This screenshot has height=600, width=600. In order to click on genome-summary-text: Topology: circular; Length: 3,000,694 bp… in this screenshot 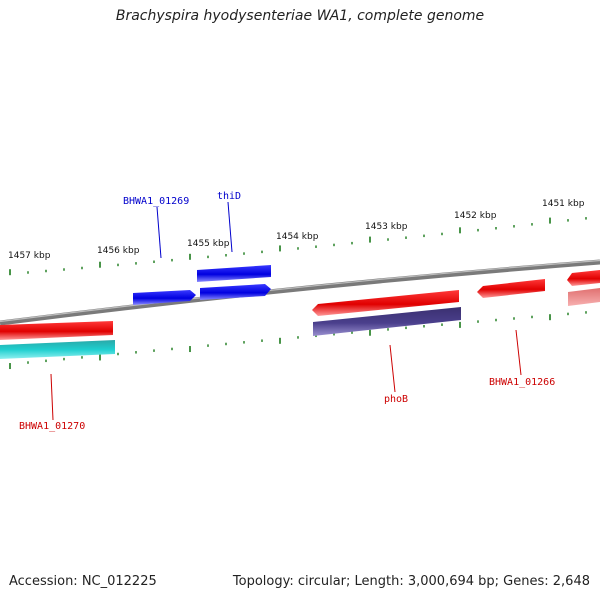, I will do `click(411, 581)`.